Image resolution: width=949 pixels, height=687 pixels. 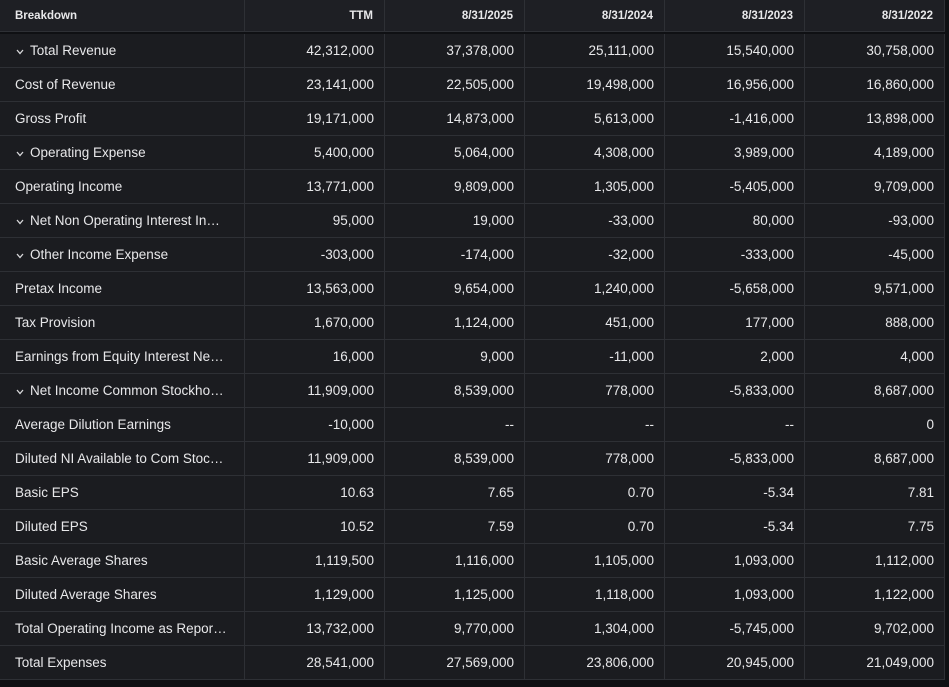 What do you see at coordinates (735, 425) in the screenshot?
I see `value-cell: --` at bounding box center [735, 425].